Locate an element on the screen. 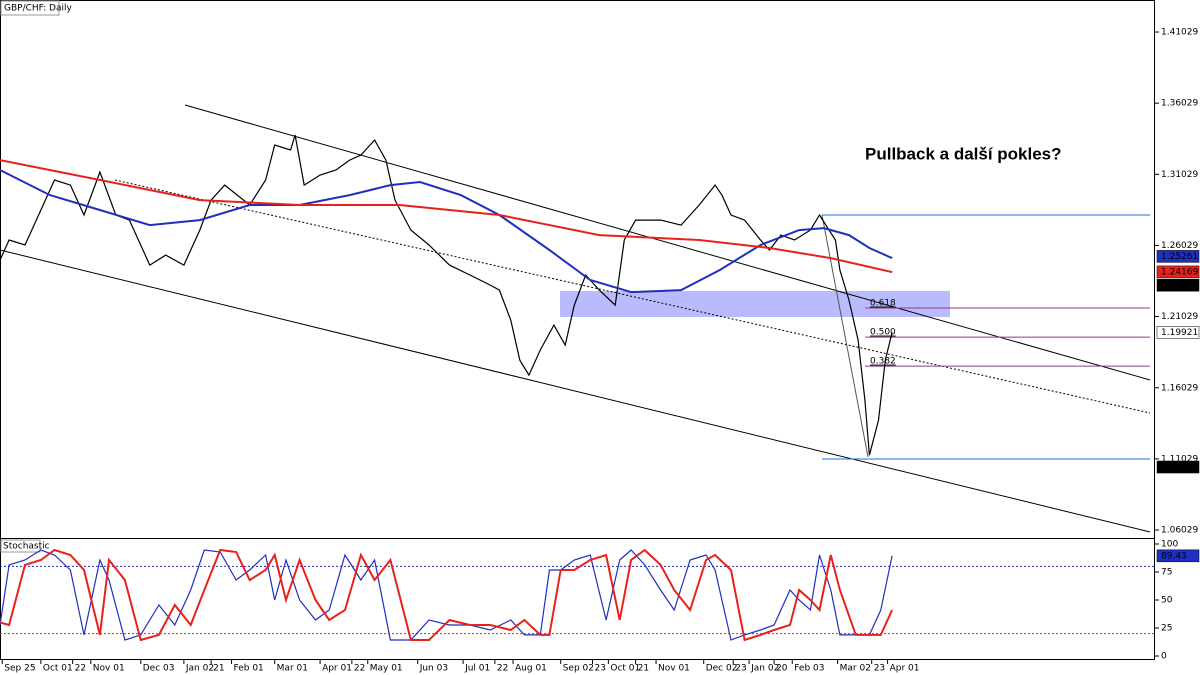  title-box is located at coordinates (30, 8).